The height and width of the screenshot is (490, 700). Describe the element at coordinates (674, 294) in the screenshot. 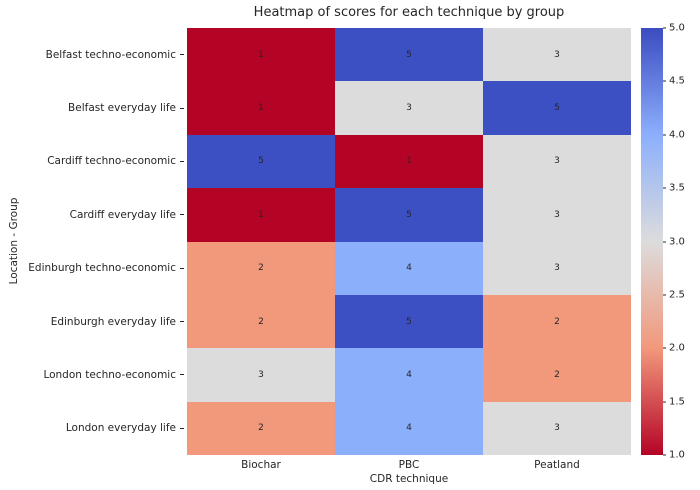

I see `colorbar-tick: 2.5` at that location.